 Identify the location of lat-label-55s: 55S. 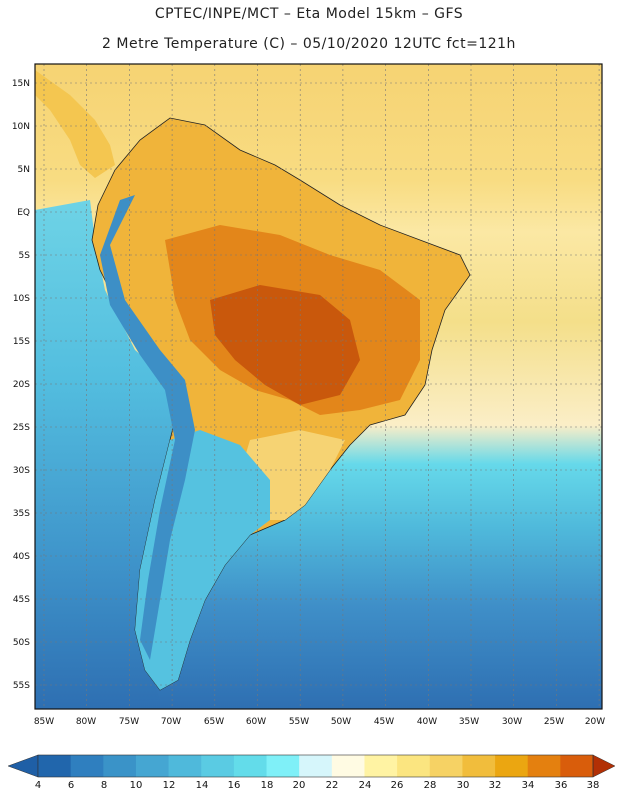
(21, 686).